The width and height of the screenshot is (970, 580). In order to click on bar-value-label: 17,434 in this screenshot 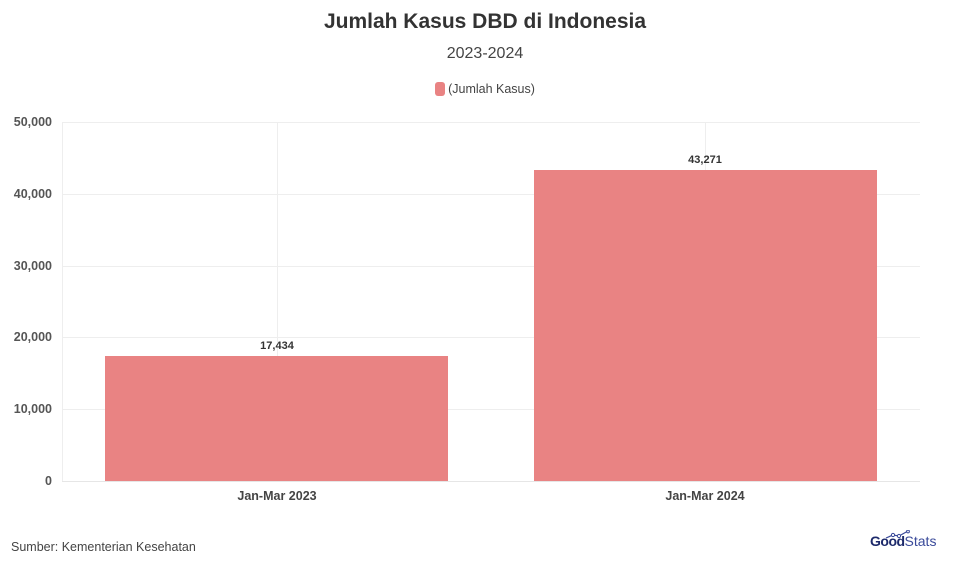, I will do `click(277, 346)`.